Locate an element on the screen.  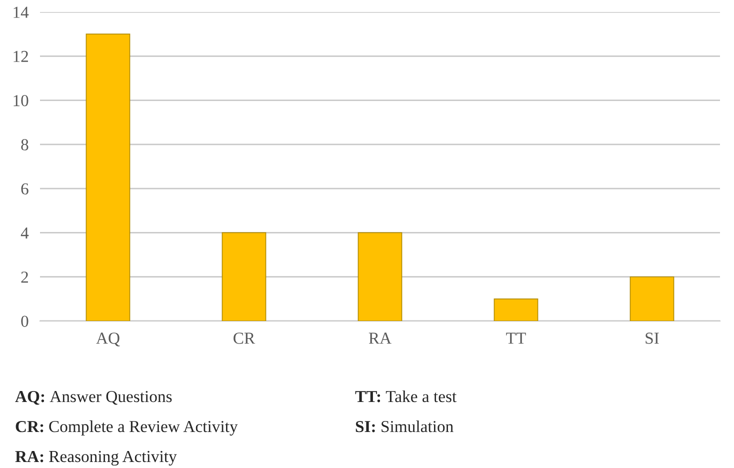
text: AQ: Answer Questions is located at coordinates (93, 397).